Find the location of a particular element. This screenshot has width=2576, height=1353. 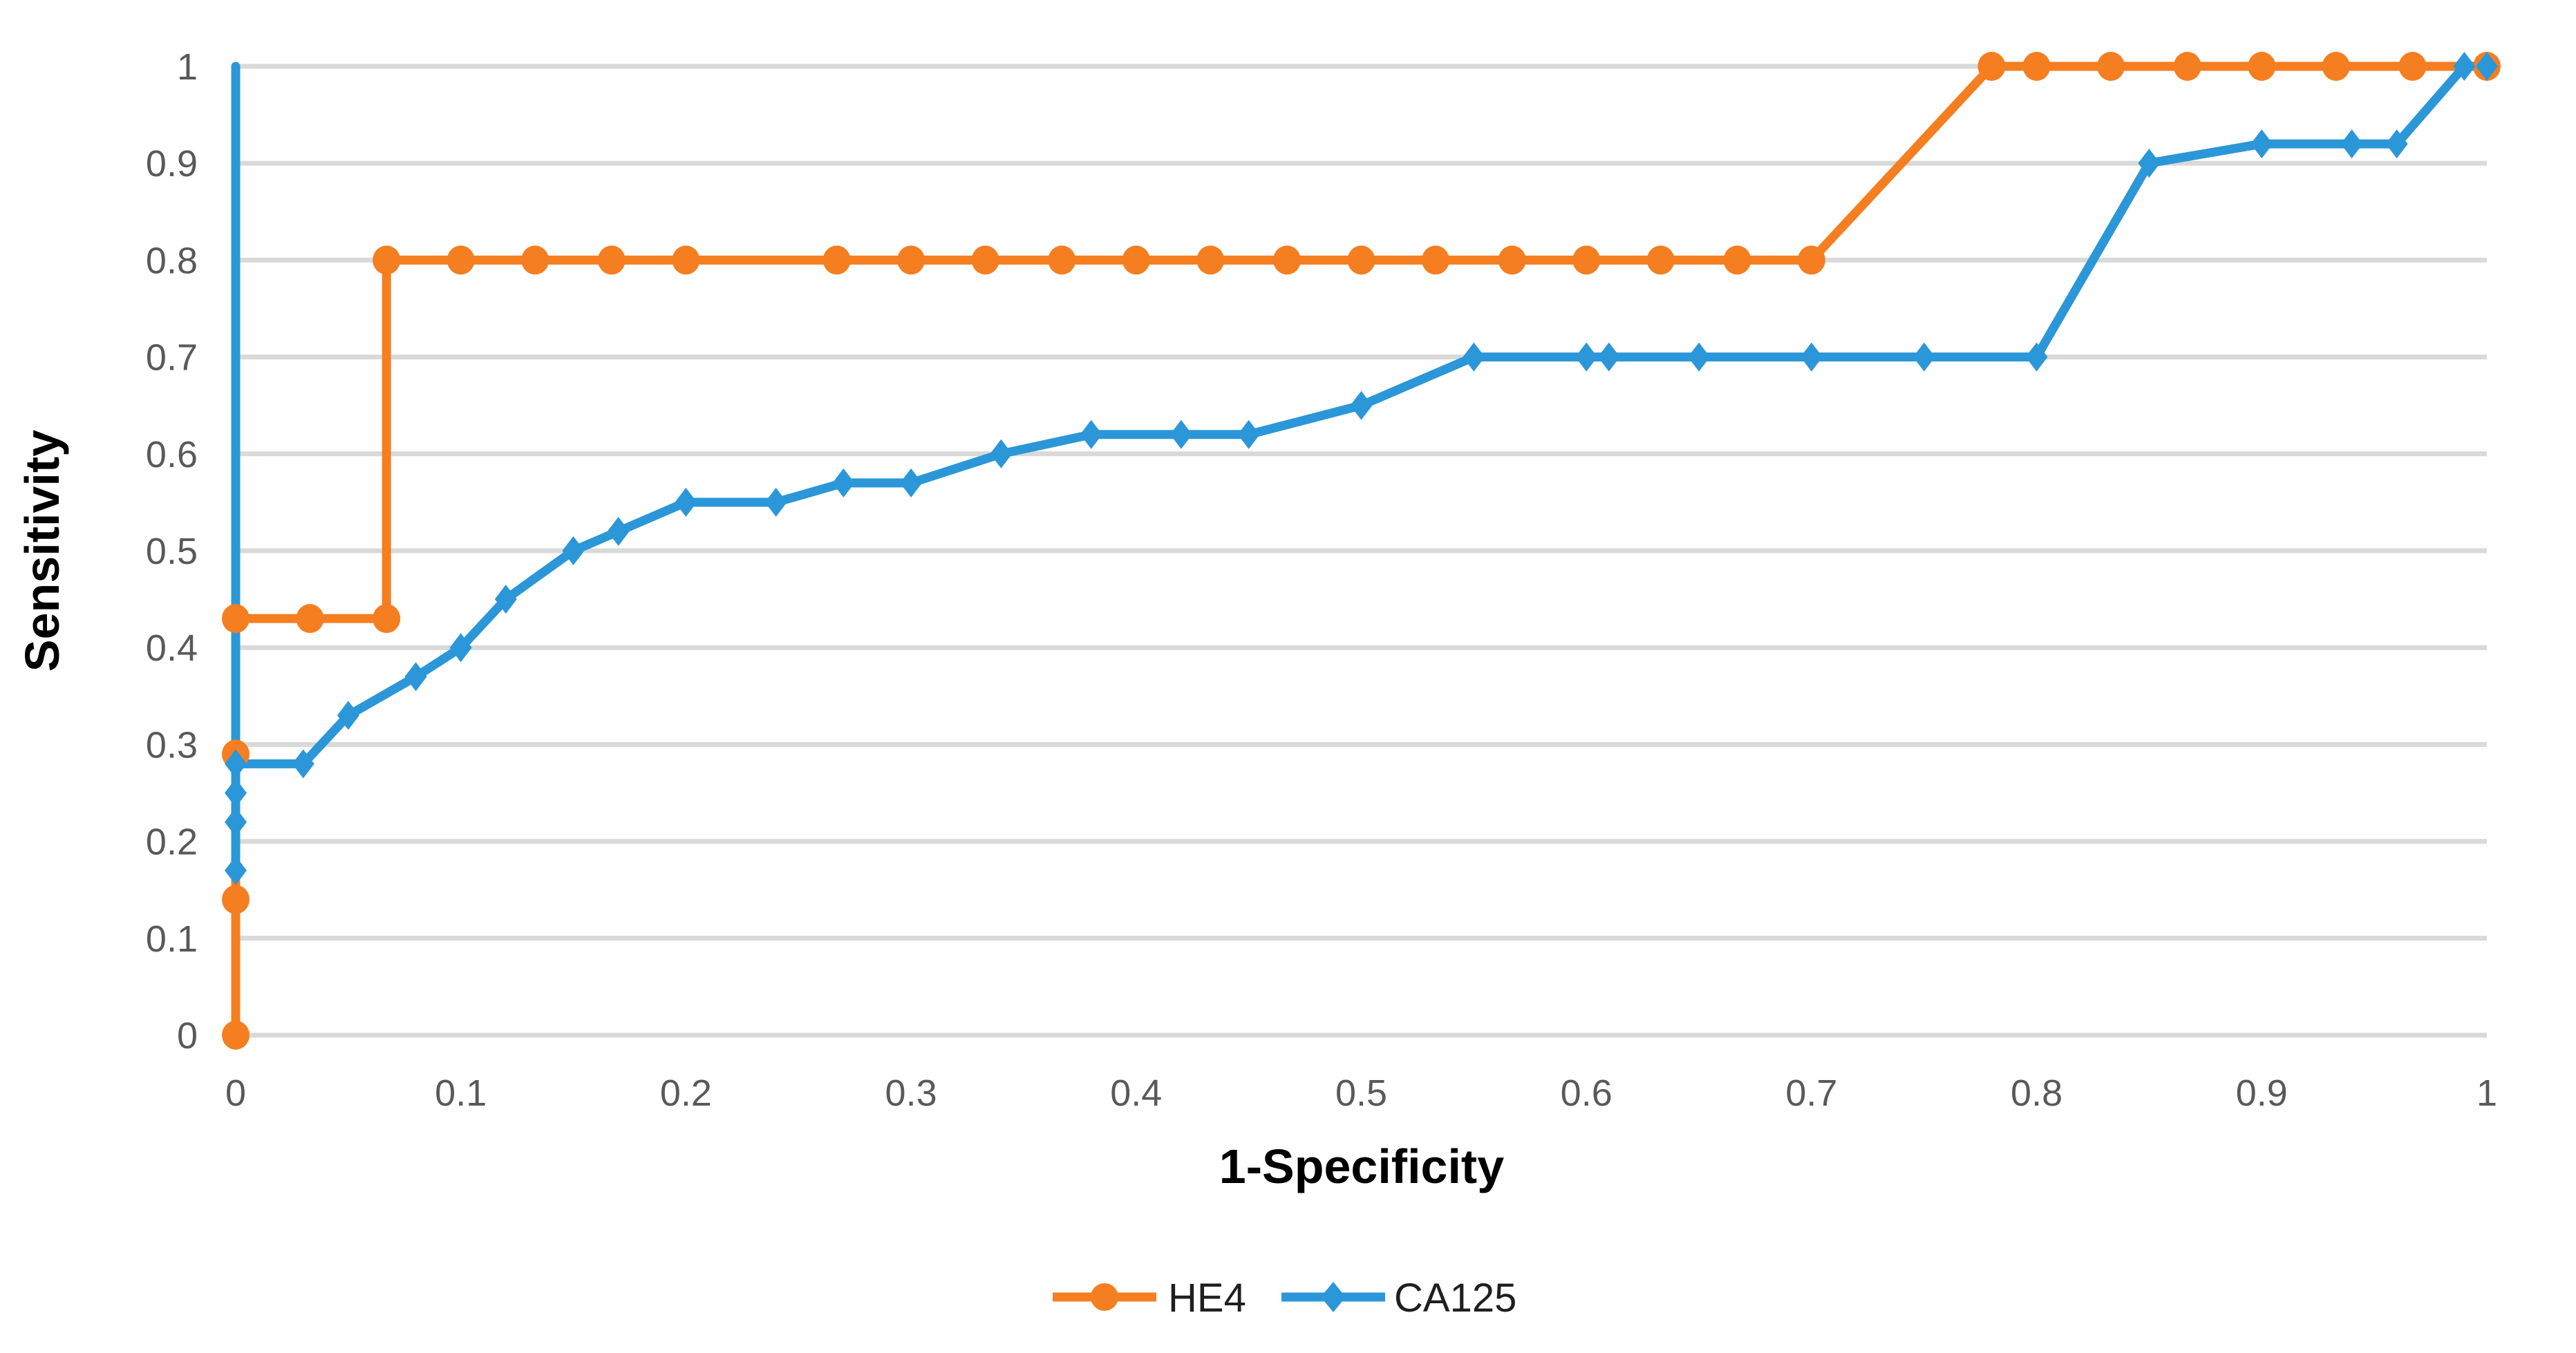

x-tick-label: 0.6 is located at coordinates (1587, 1093).